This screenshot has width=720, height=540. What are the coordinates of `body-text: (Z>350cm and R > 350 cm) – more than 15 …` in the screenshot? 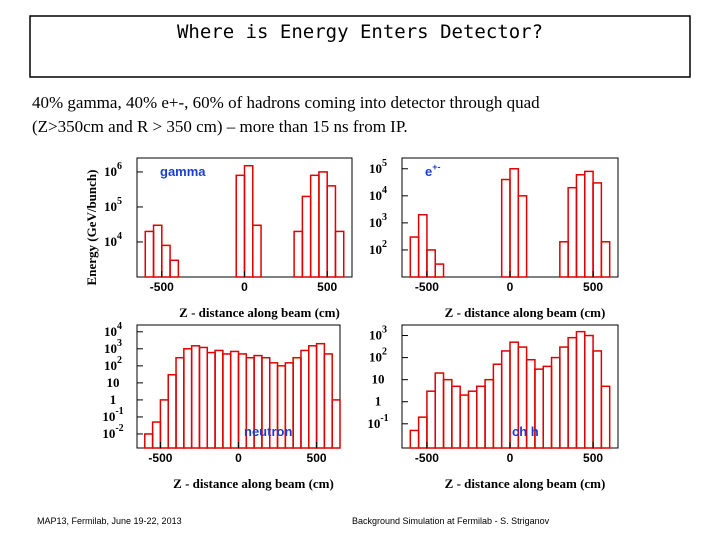 It's located at (220, 126).